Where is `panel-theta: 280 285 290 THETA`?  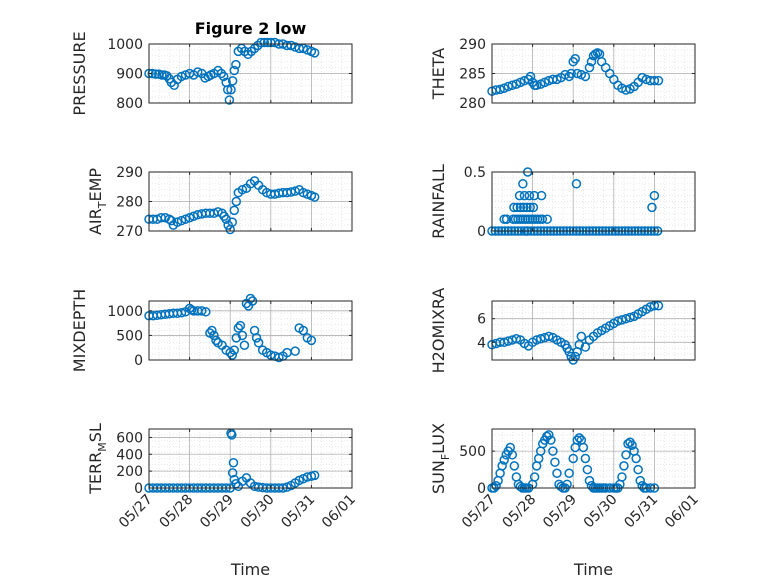 panel-theta: 280 285 290 THETA is located at coordinates (562, 74).